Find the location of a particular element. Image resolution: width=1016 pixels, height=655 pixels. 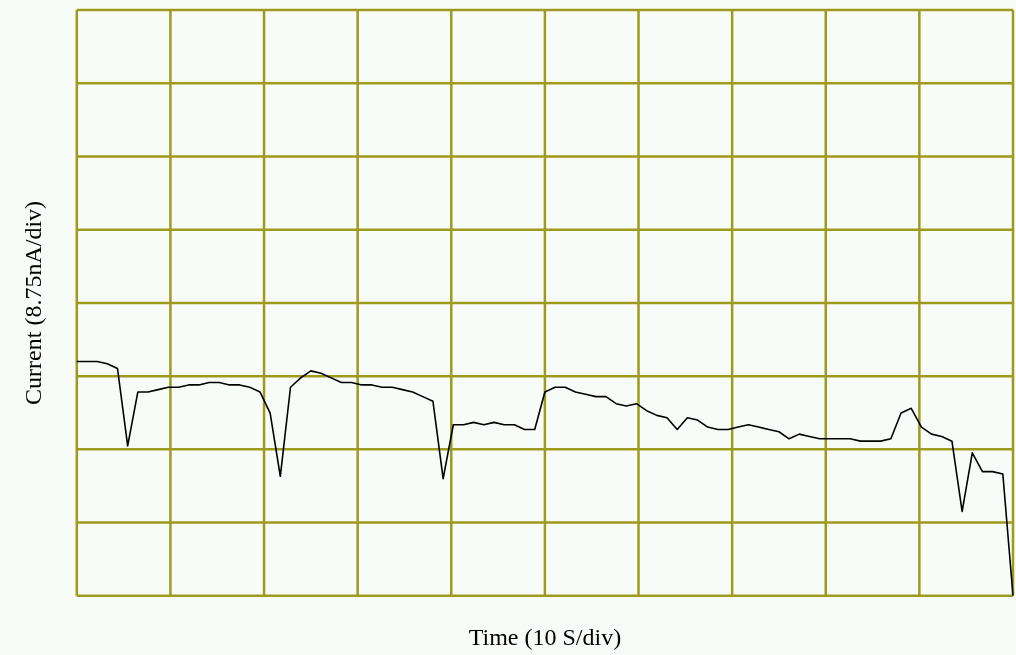

x-axis-title: Time (10 S/div) is located at coordinates (545, 636).